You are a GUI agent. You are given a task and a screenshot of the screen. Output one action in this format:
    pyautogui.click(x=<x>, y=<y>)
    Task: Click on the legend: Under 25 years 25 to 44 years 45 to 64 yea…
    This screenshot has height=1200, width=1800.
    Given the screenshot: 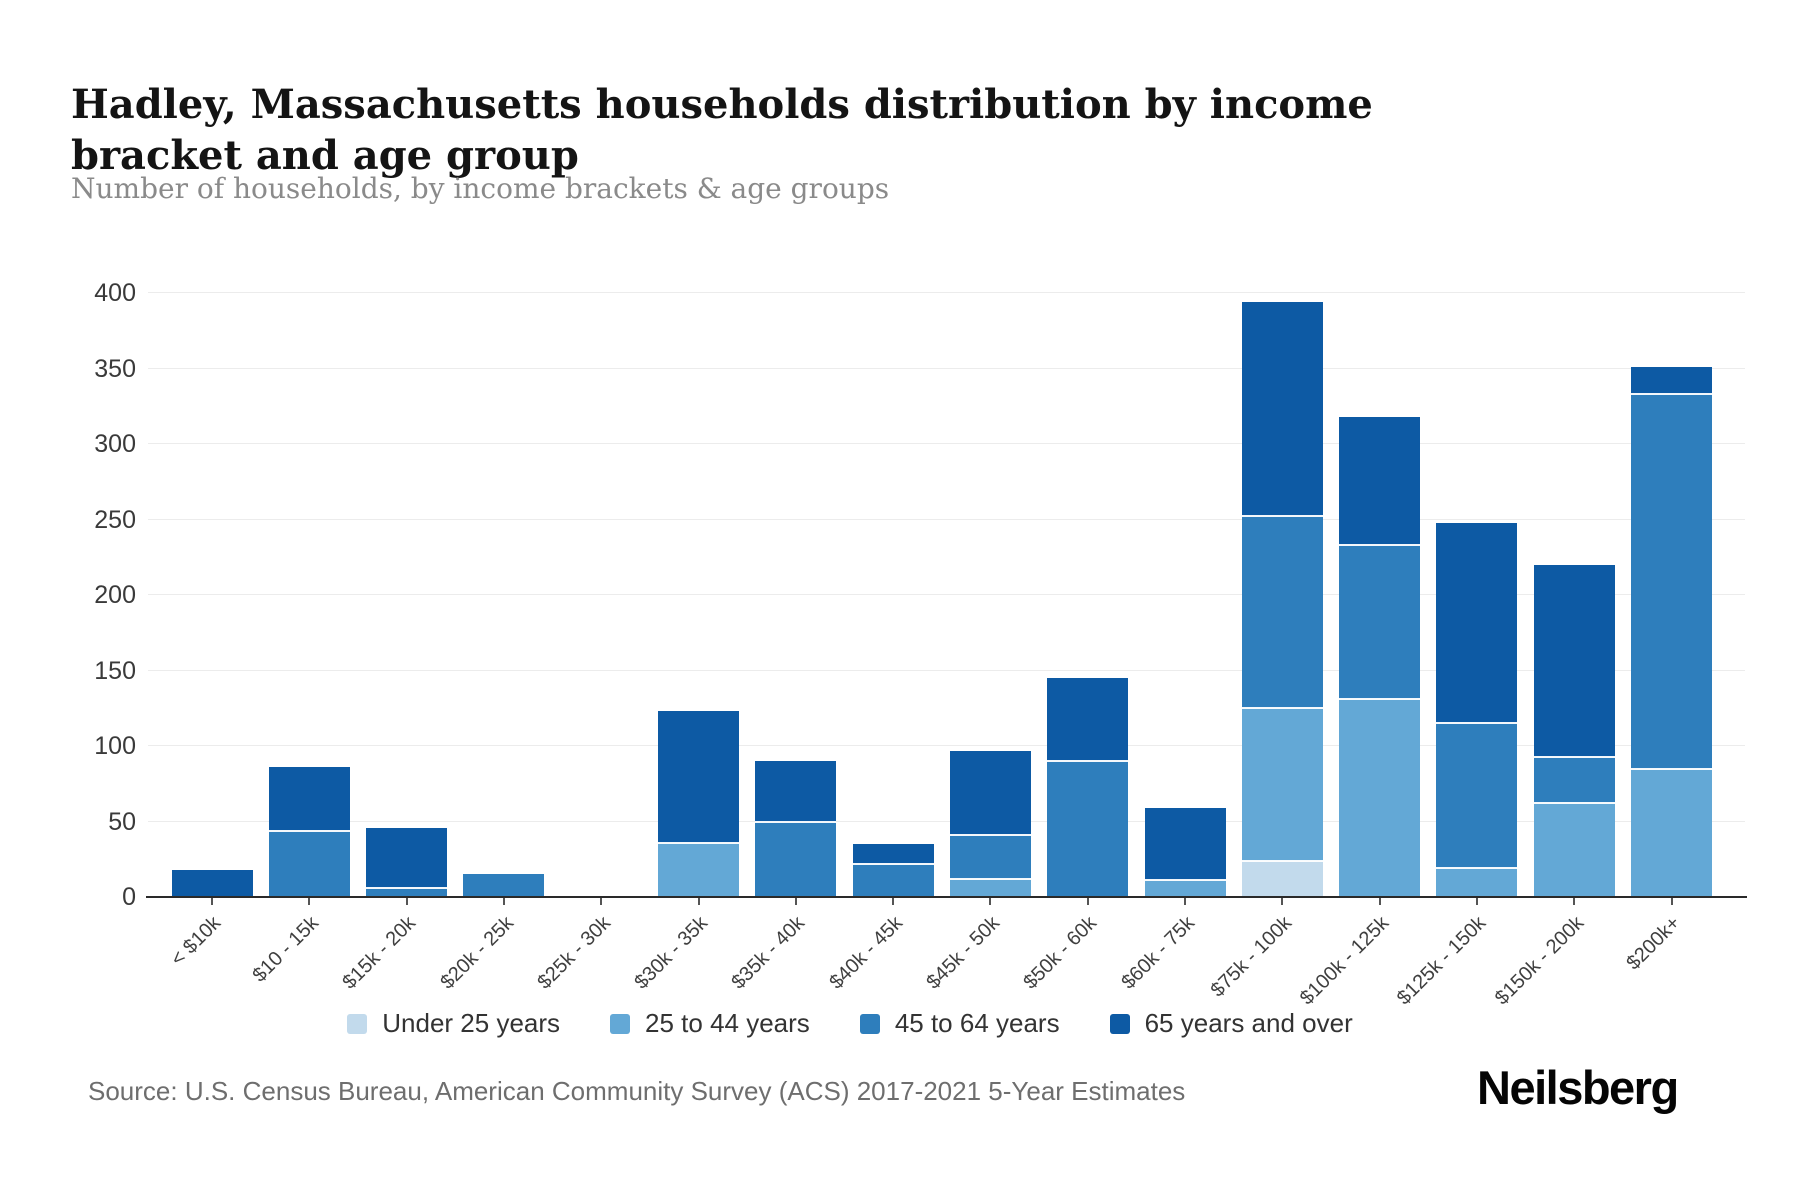 What is the action you would take?
    pyautogui.click(x=850, y=1023)
    